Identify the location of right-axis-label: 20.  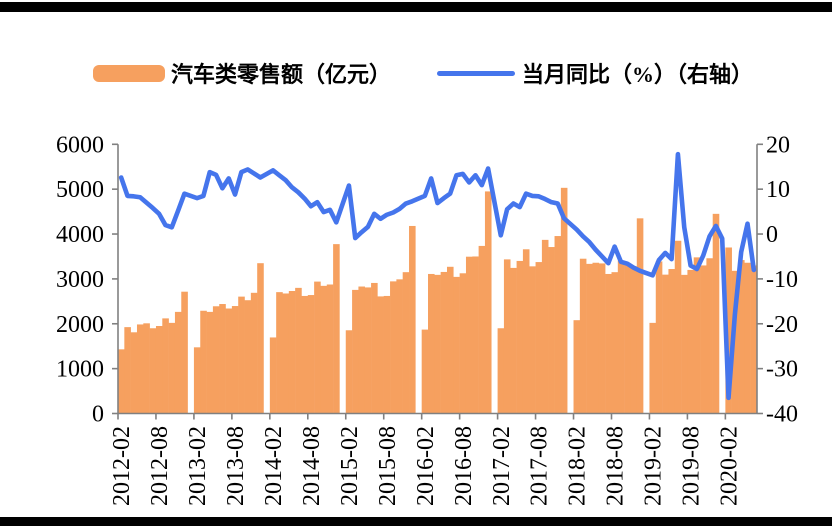
(778, 145).